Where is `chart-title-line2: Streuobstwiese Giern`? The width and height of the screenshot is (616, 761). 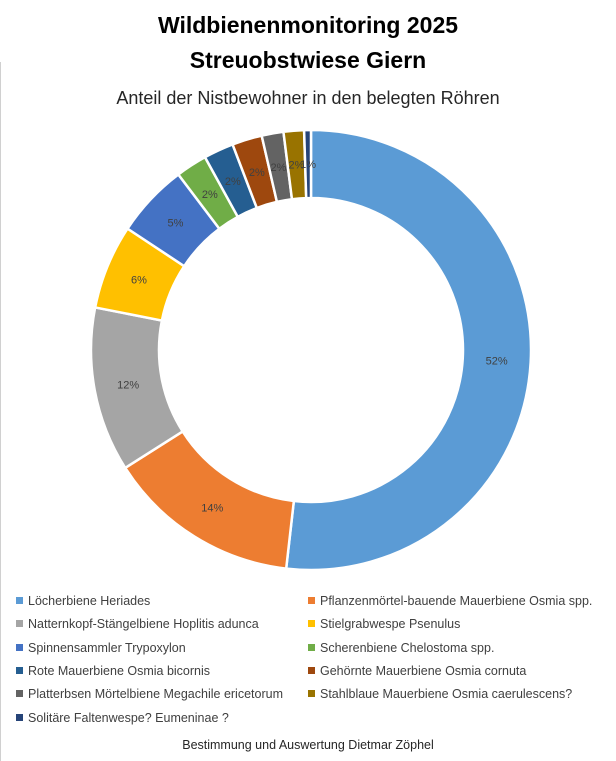 chart-title-line2: Streuobstwiese Giern is located at coordinates (308, 60).